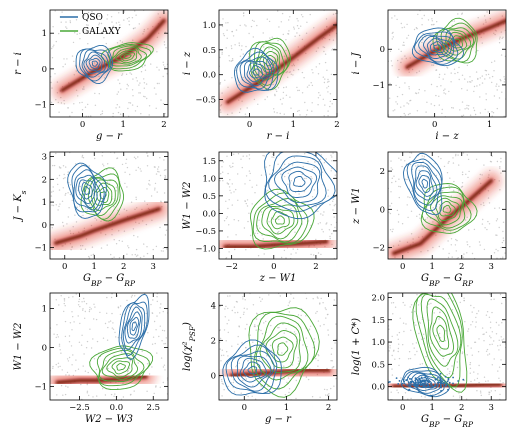 This screenshot has height=427, width=512. Describe the element at coordinates (336, 125) in the screenshot. I see `x-tick-label: 2` at that location.